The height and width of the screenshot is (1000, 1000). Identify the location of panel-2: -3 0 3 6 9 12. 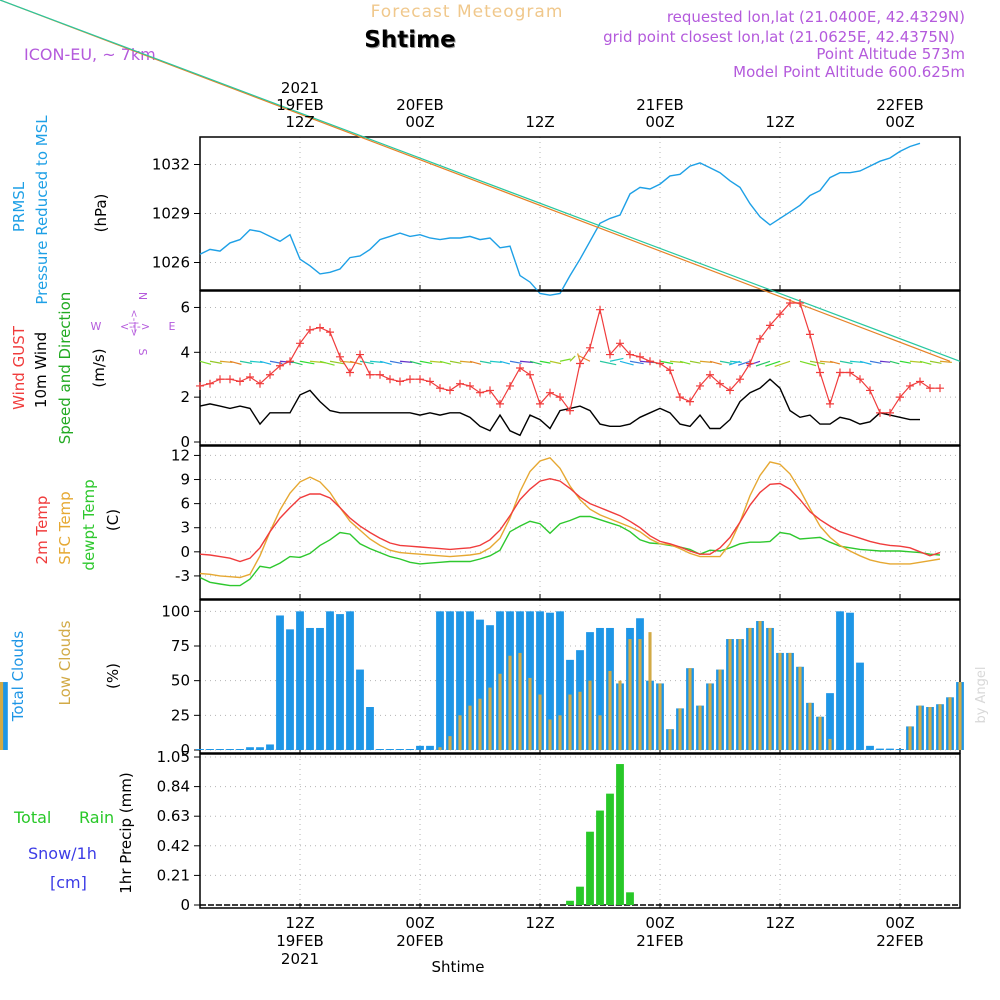
(566, 522).